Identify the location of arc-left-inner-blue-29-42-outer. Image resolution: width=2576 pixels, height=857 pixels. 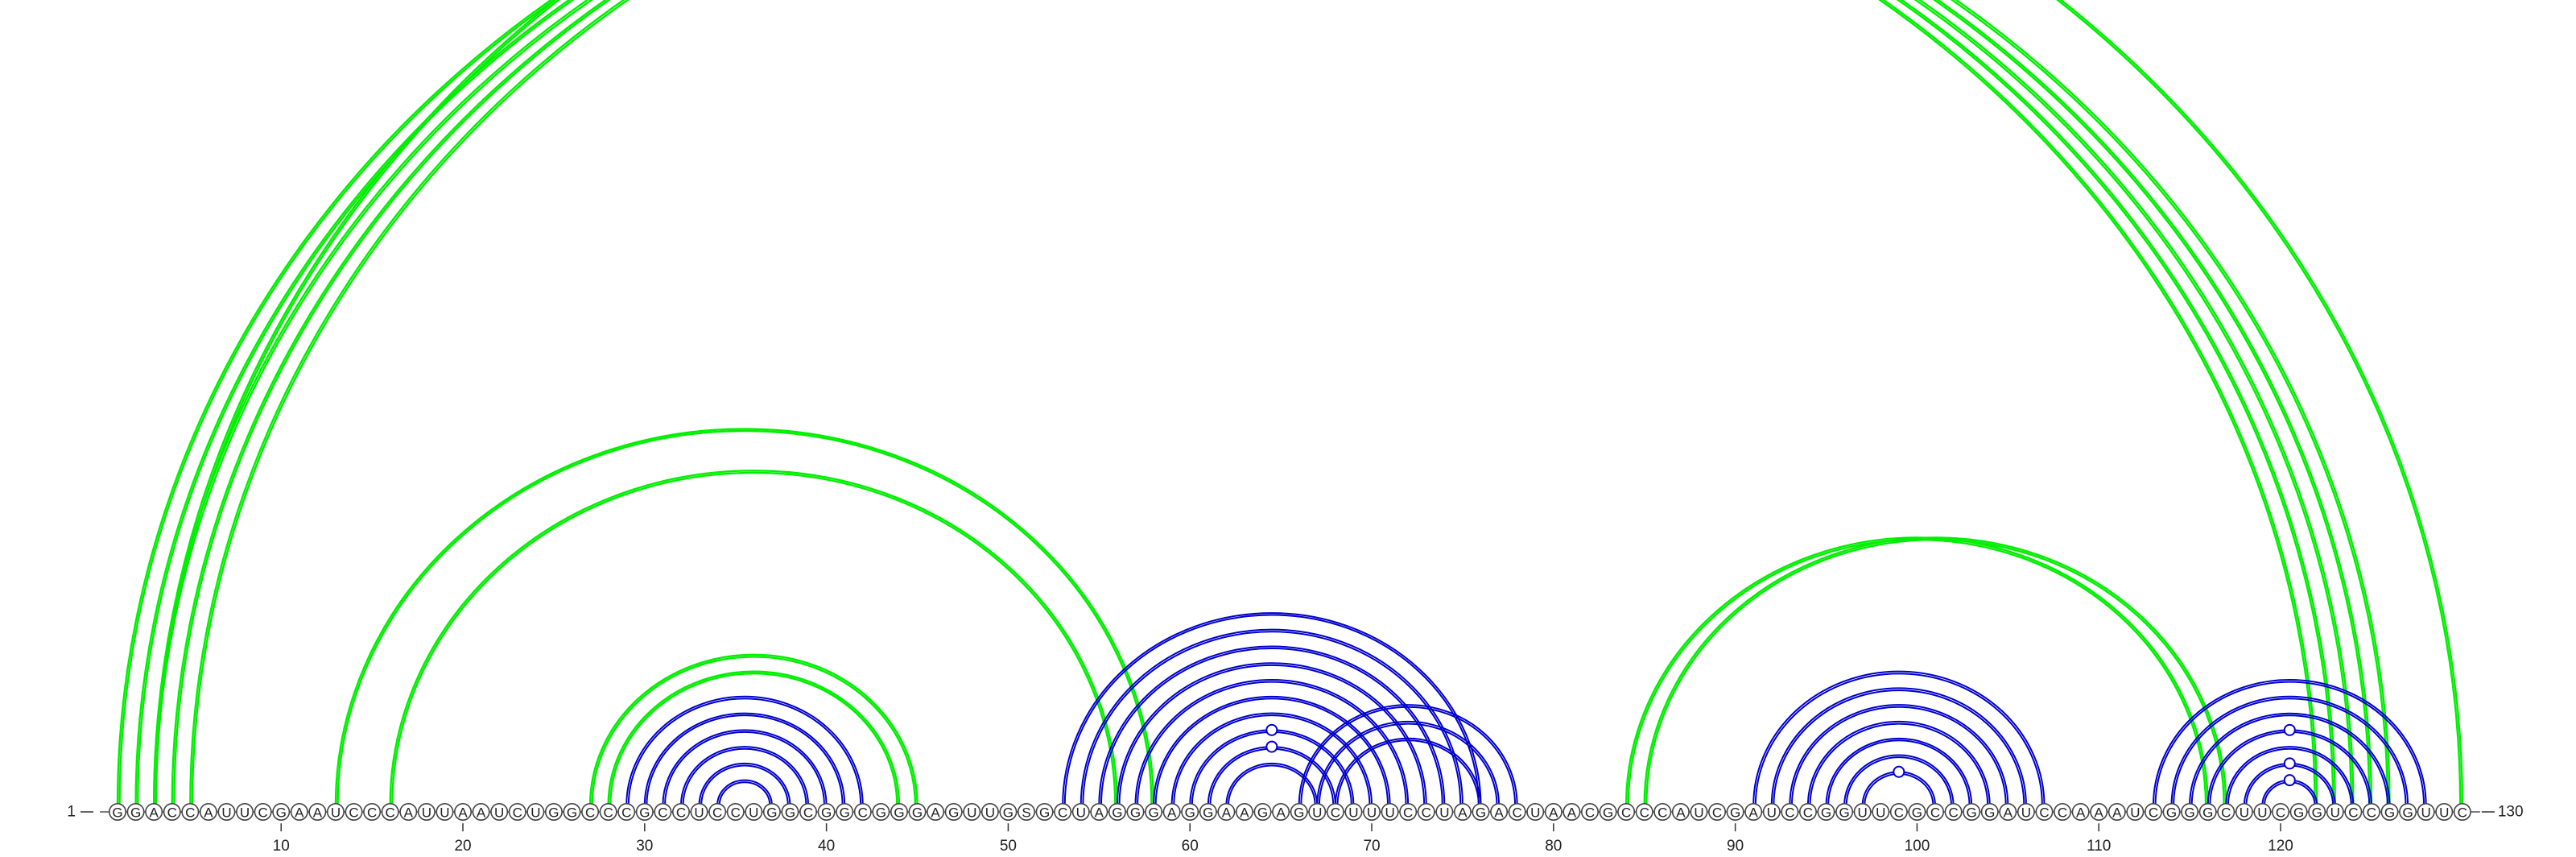
(744, 750).